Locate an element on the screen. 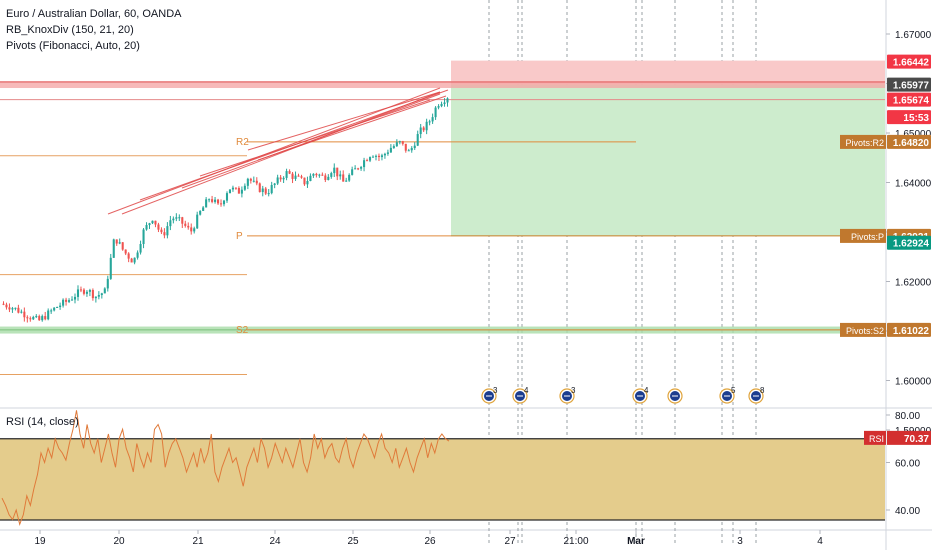 The image size is (932, 555). price-tick-label: 1.65000 is located at coordinates (913, 134).